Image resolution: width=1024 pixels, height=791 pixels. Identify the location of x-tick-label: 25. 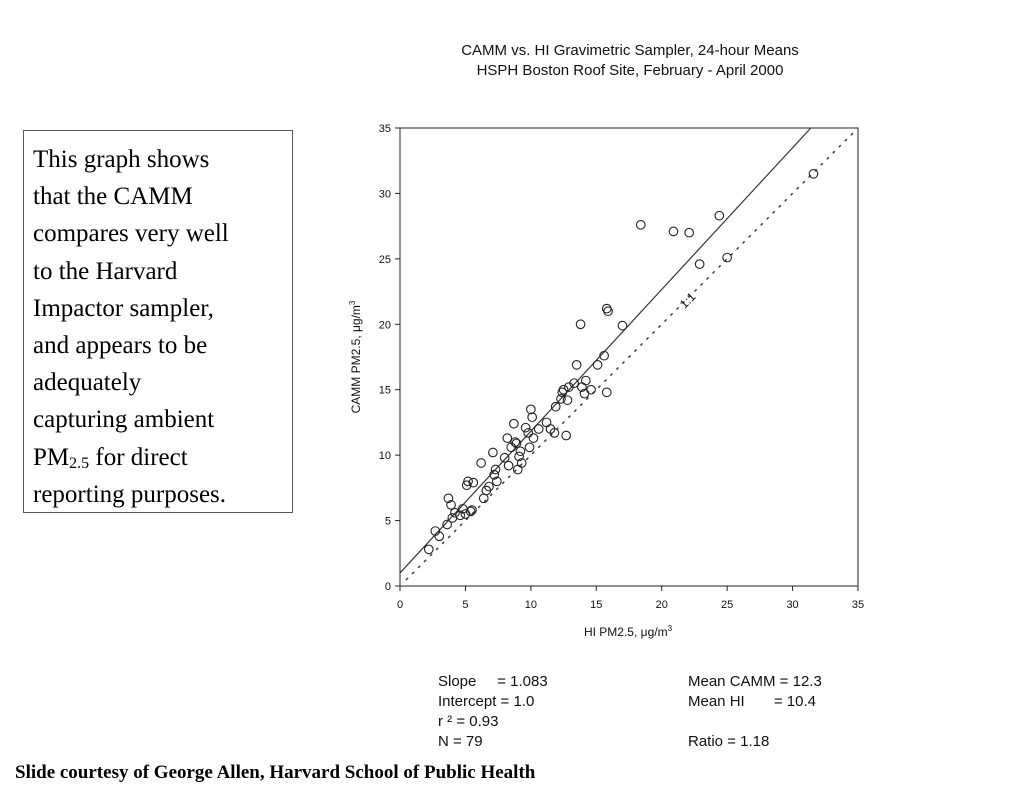
(727, 605).